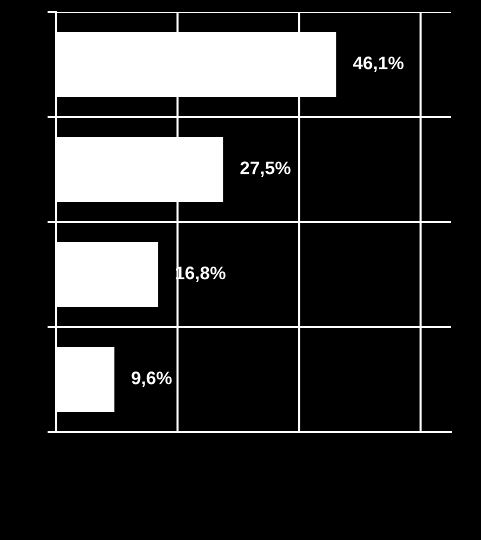  What do you see at coordinates (378, 64) in the screenshot?
I see `data-label: 46,1%` at bounding box center [378, 64].